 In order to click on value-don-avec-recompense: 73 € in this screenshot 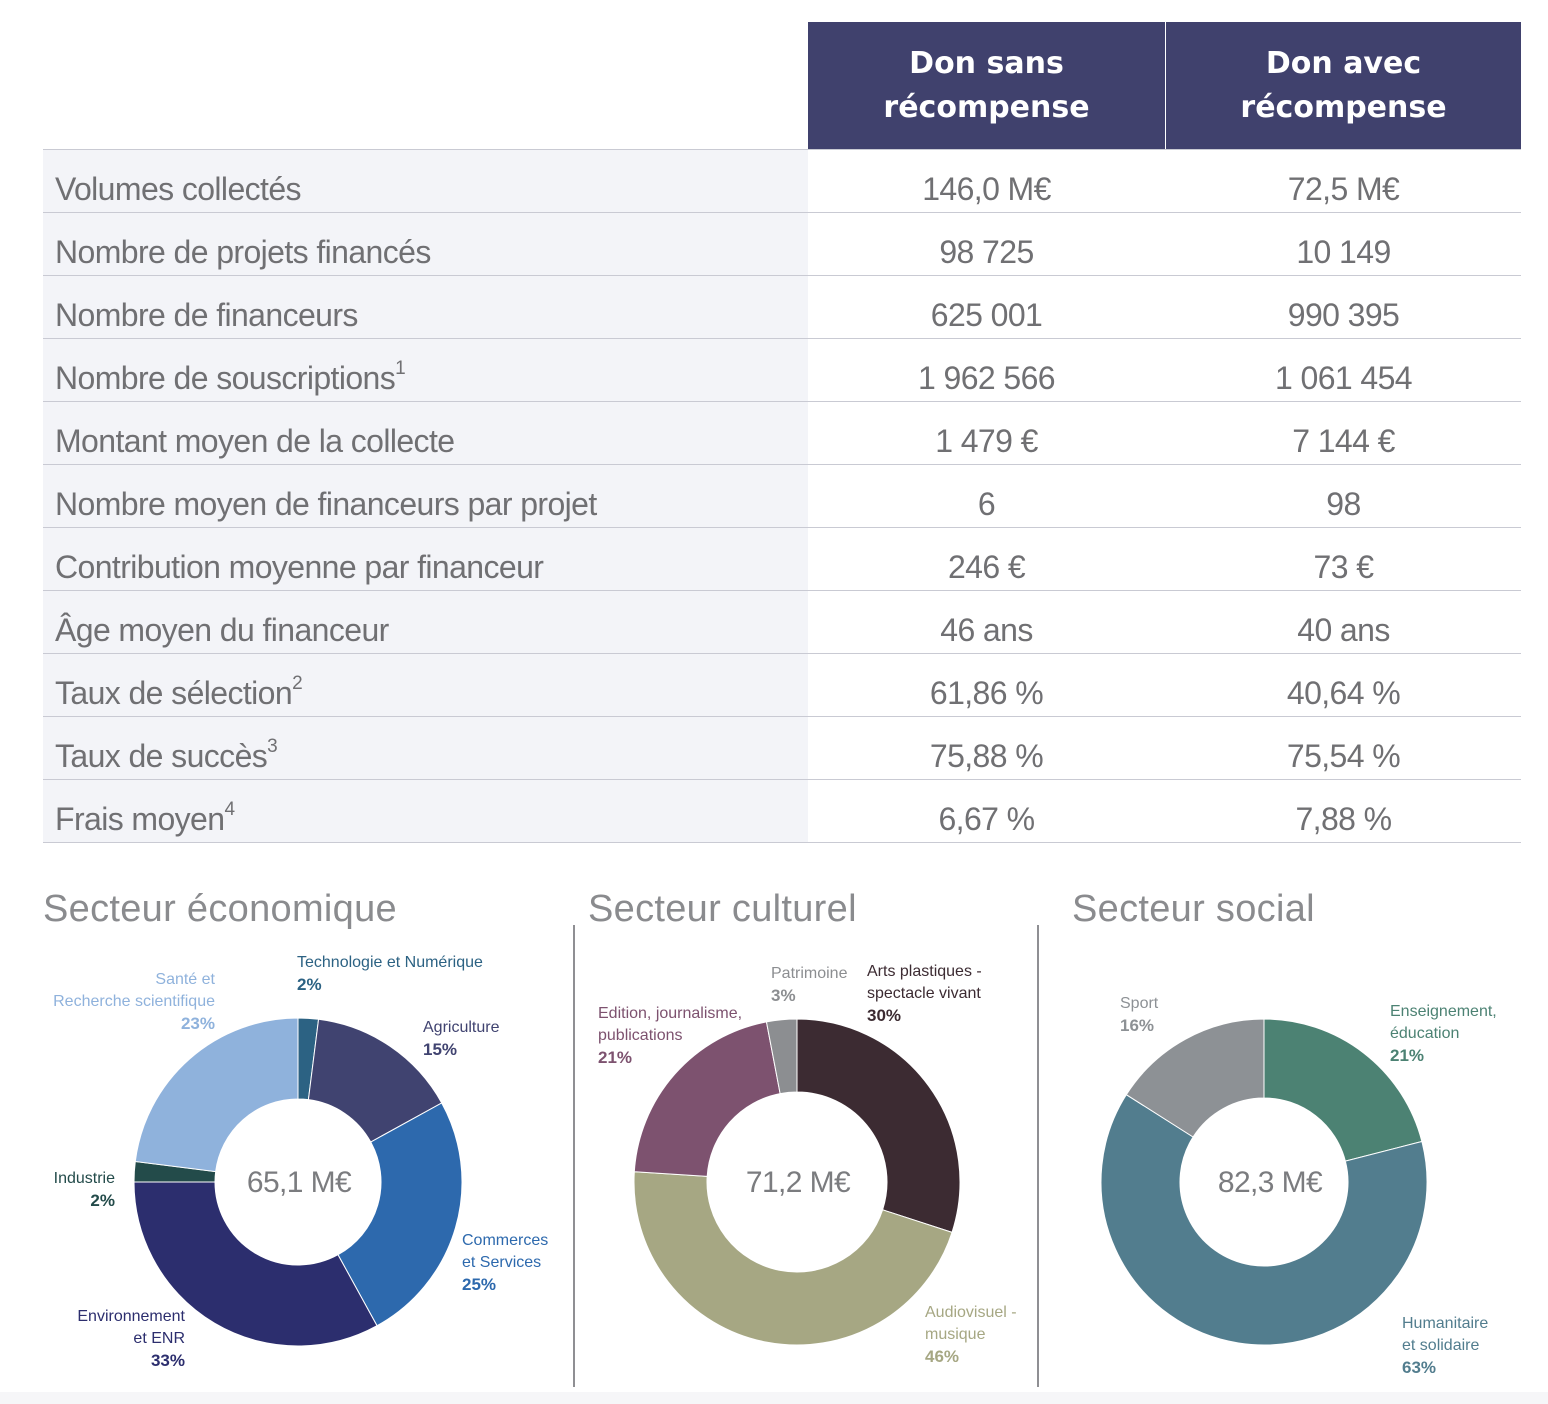, I will do `click(1343, 567)`.